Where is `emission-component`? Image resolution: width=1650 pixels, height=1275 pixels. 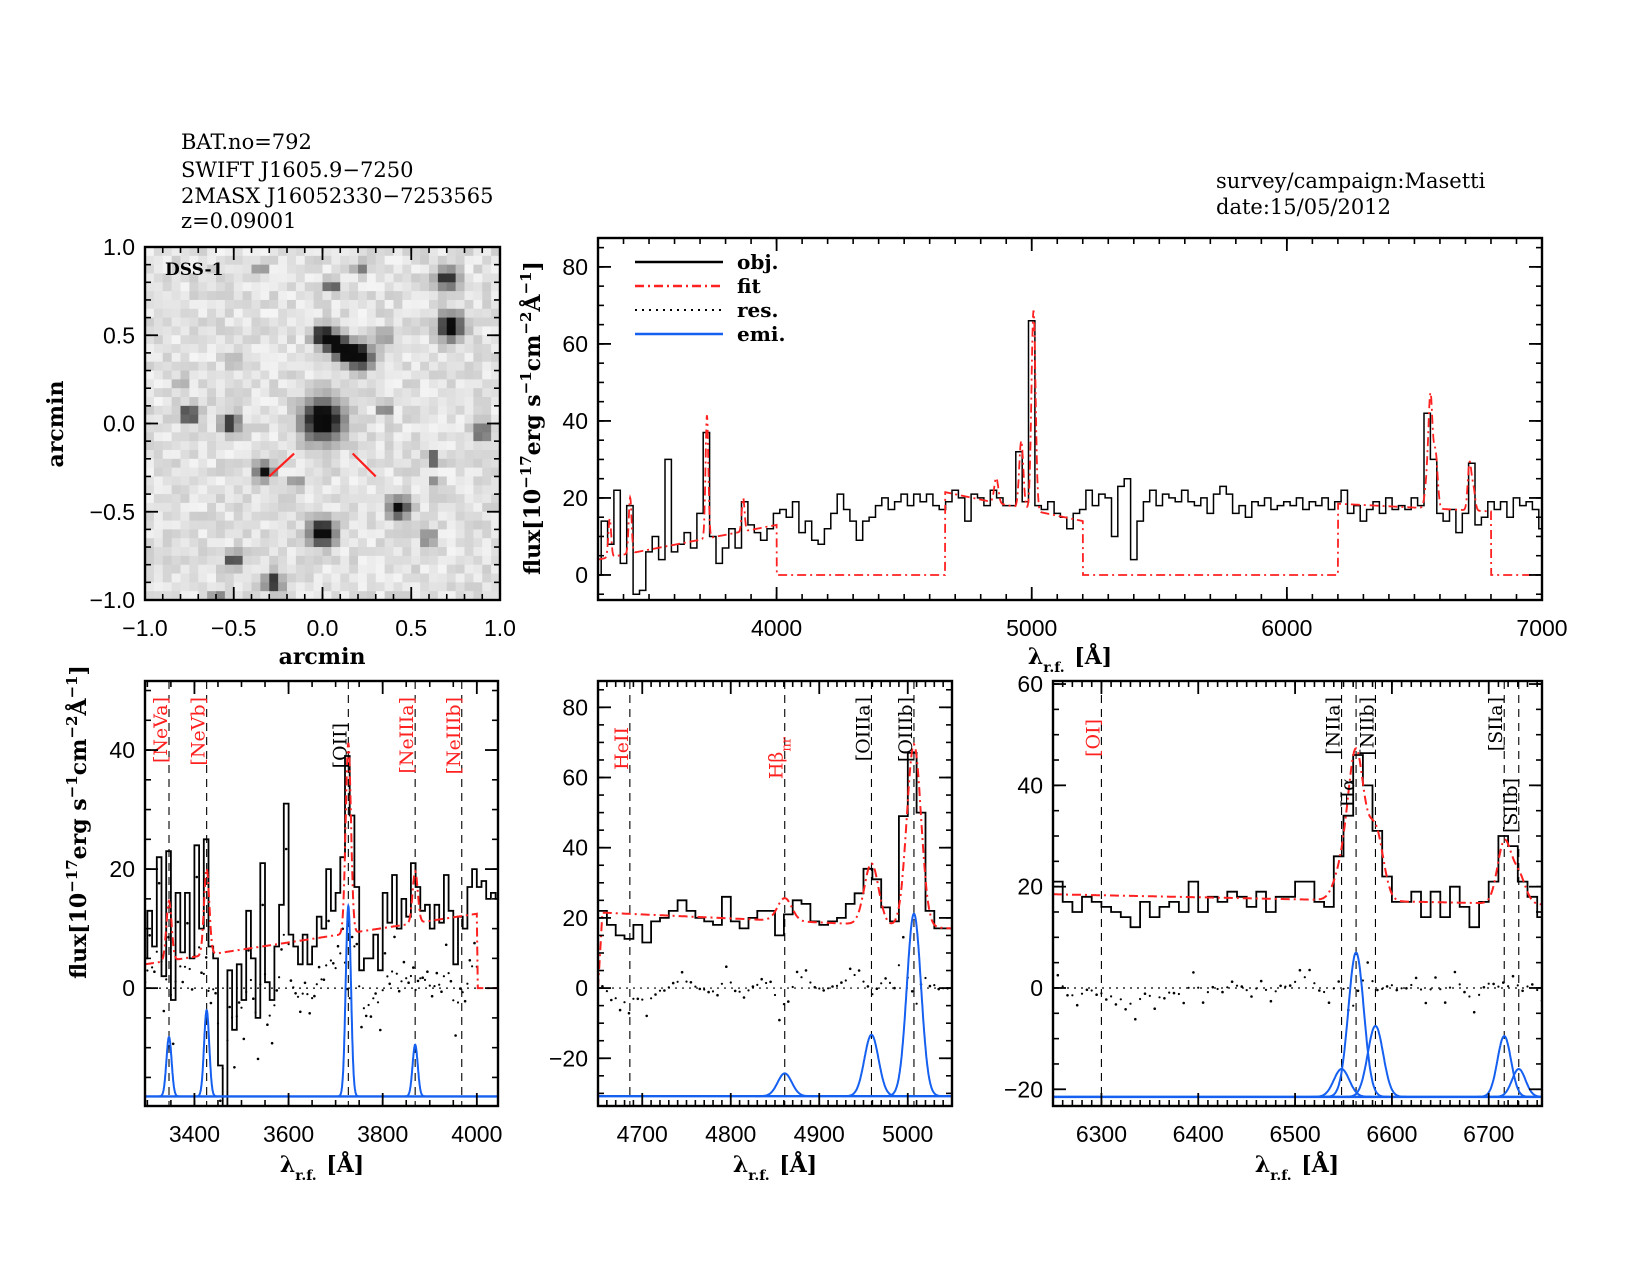 emission-component is located at coordinates (914, 1005).